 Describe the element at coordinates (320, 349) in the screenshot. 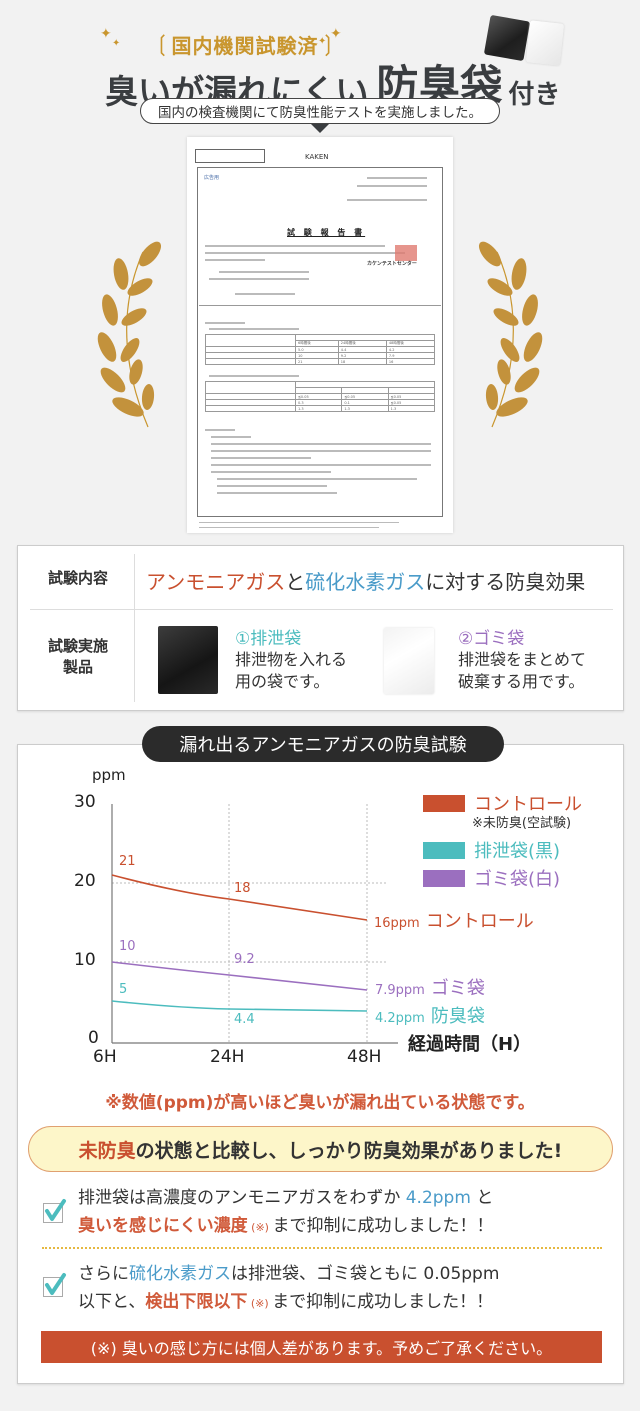

I see `ammonia-results-table: 6時間後 24時間後 48時間後 5.0 4.4 4.2 10 9.2 7.9 21 18 16` at that location.